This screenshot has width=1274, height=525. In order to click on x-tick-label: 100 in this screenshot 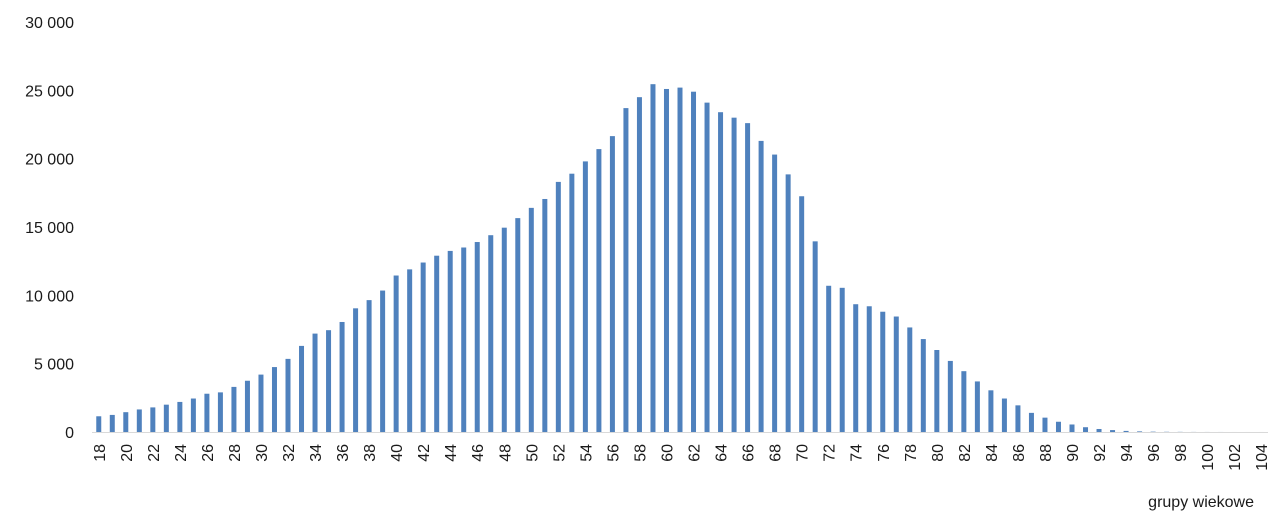, I will do `click(1208, 457)`.